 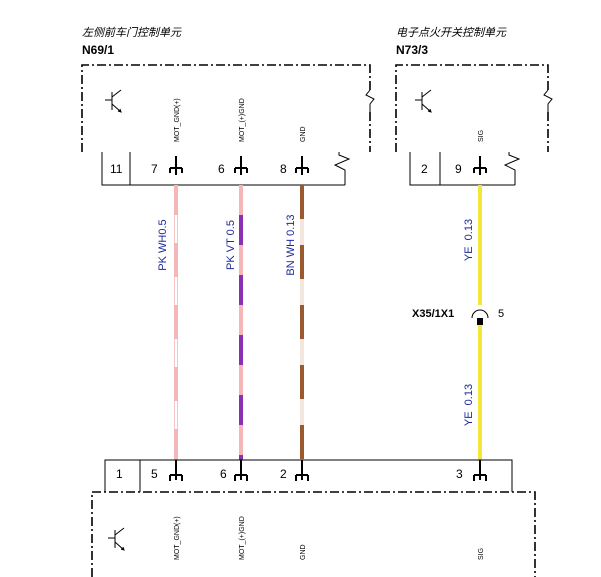 What do you see at coordinates (501, 314) in the screenshot?
I see `splice-pin-number: 5` at bounding box center [501, 314].